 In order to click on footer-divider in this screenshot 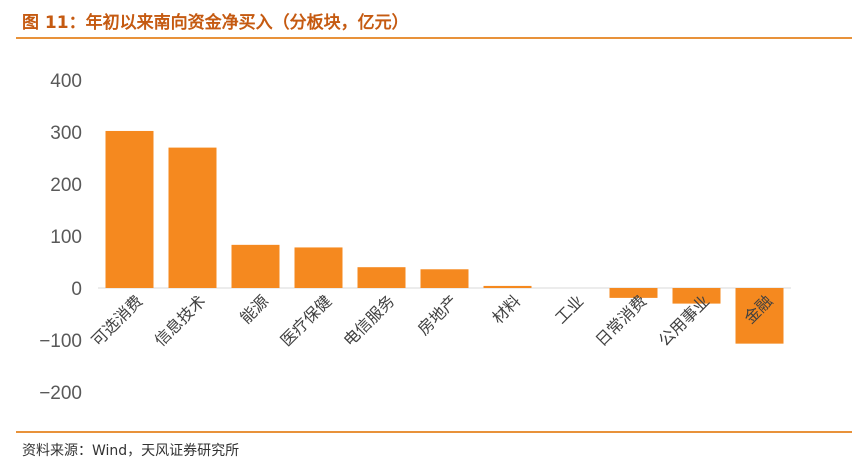, I will do `click(434, 432)`.